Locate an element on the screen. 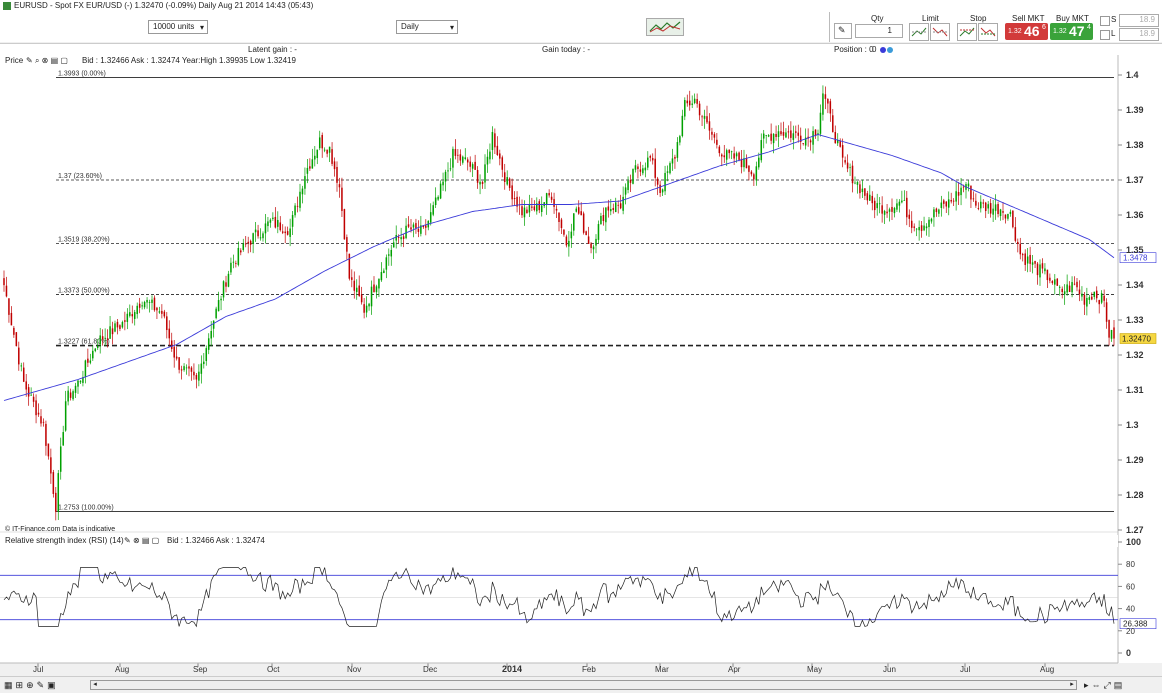 The width and height of the screenshot is (1162, 693). l-checkbox is located at coordinates (1105, 35).